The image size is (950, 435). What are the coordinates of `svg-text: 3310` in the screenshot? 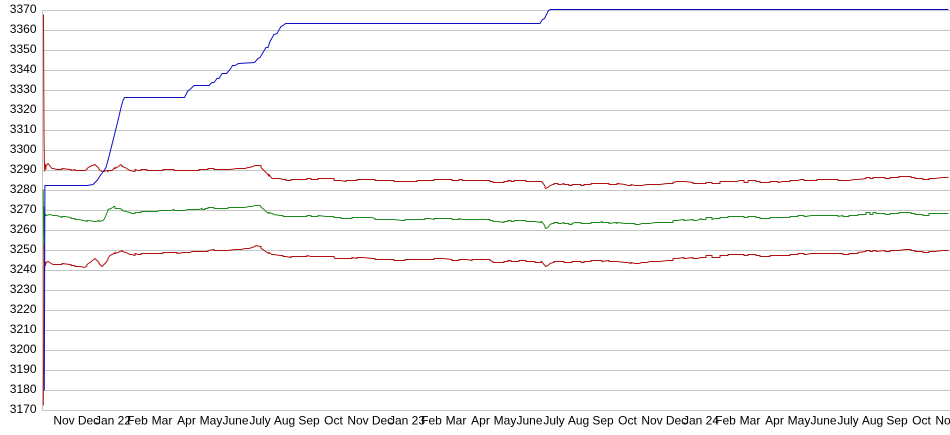 It's located at (23, 129).